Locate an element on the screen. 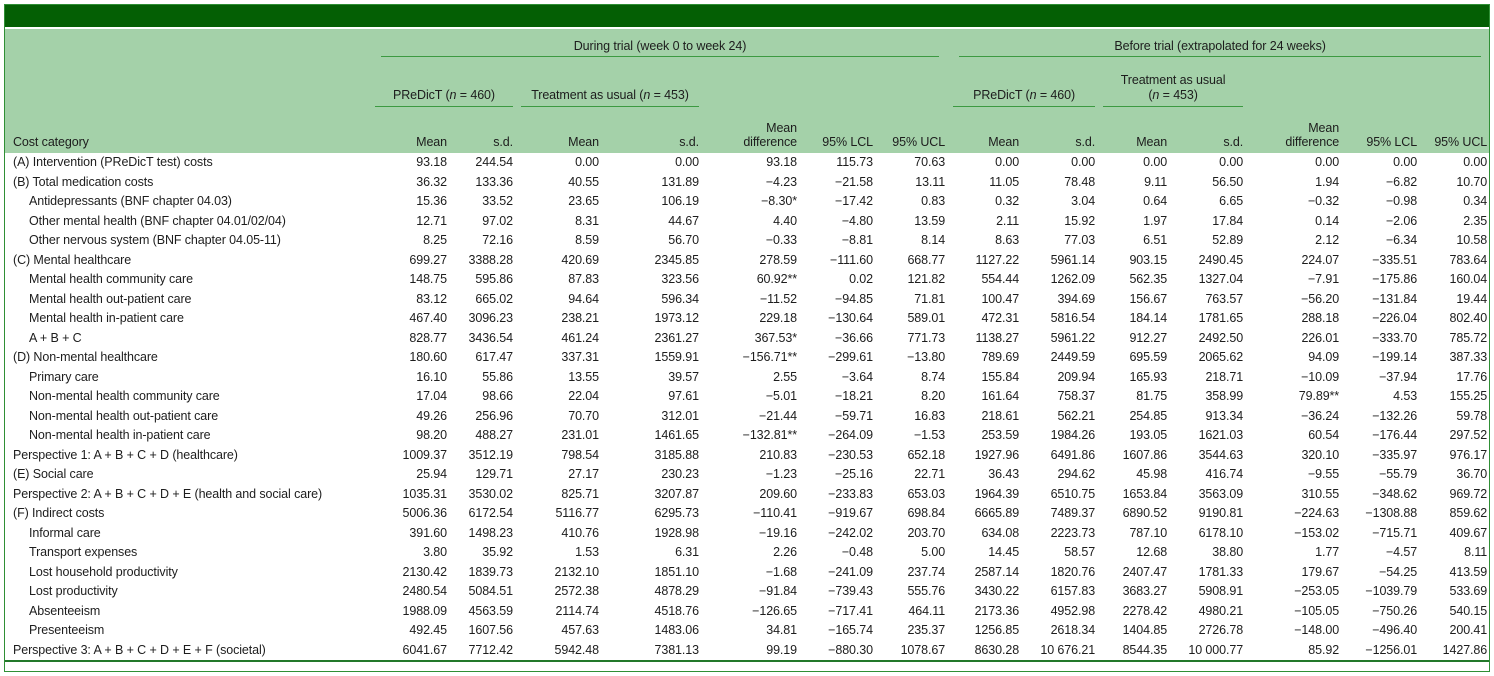  value-cell: −91.84 is located at coordinates (778, 591).